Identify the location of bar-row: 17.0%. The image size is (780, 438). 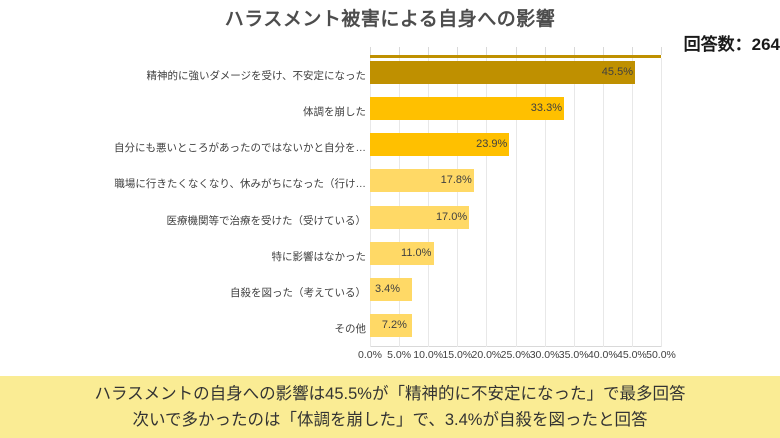
(515, 220).